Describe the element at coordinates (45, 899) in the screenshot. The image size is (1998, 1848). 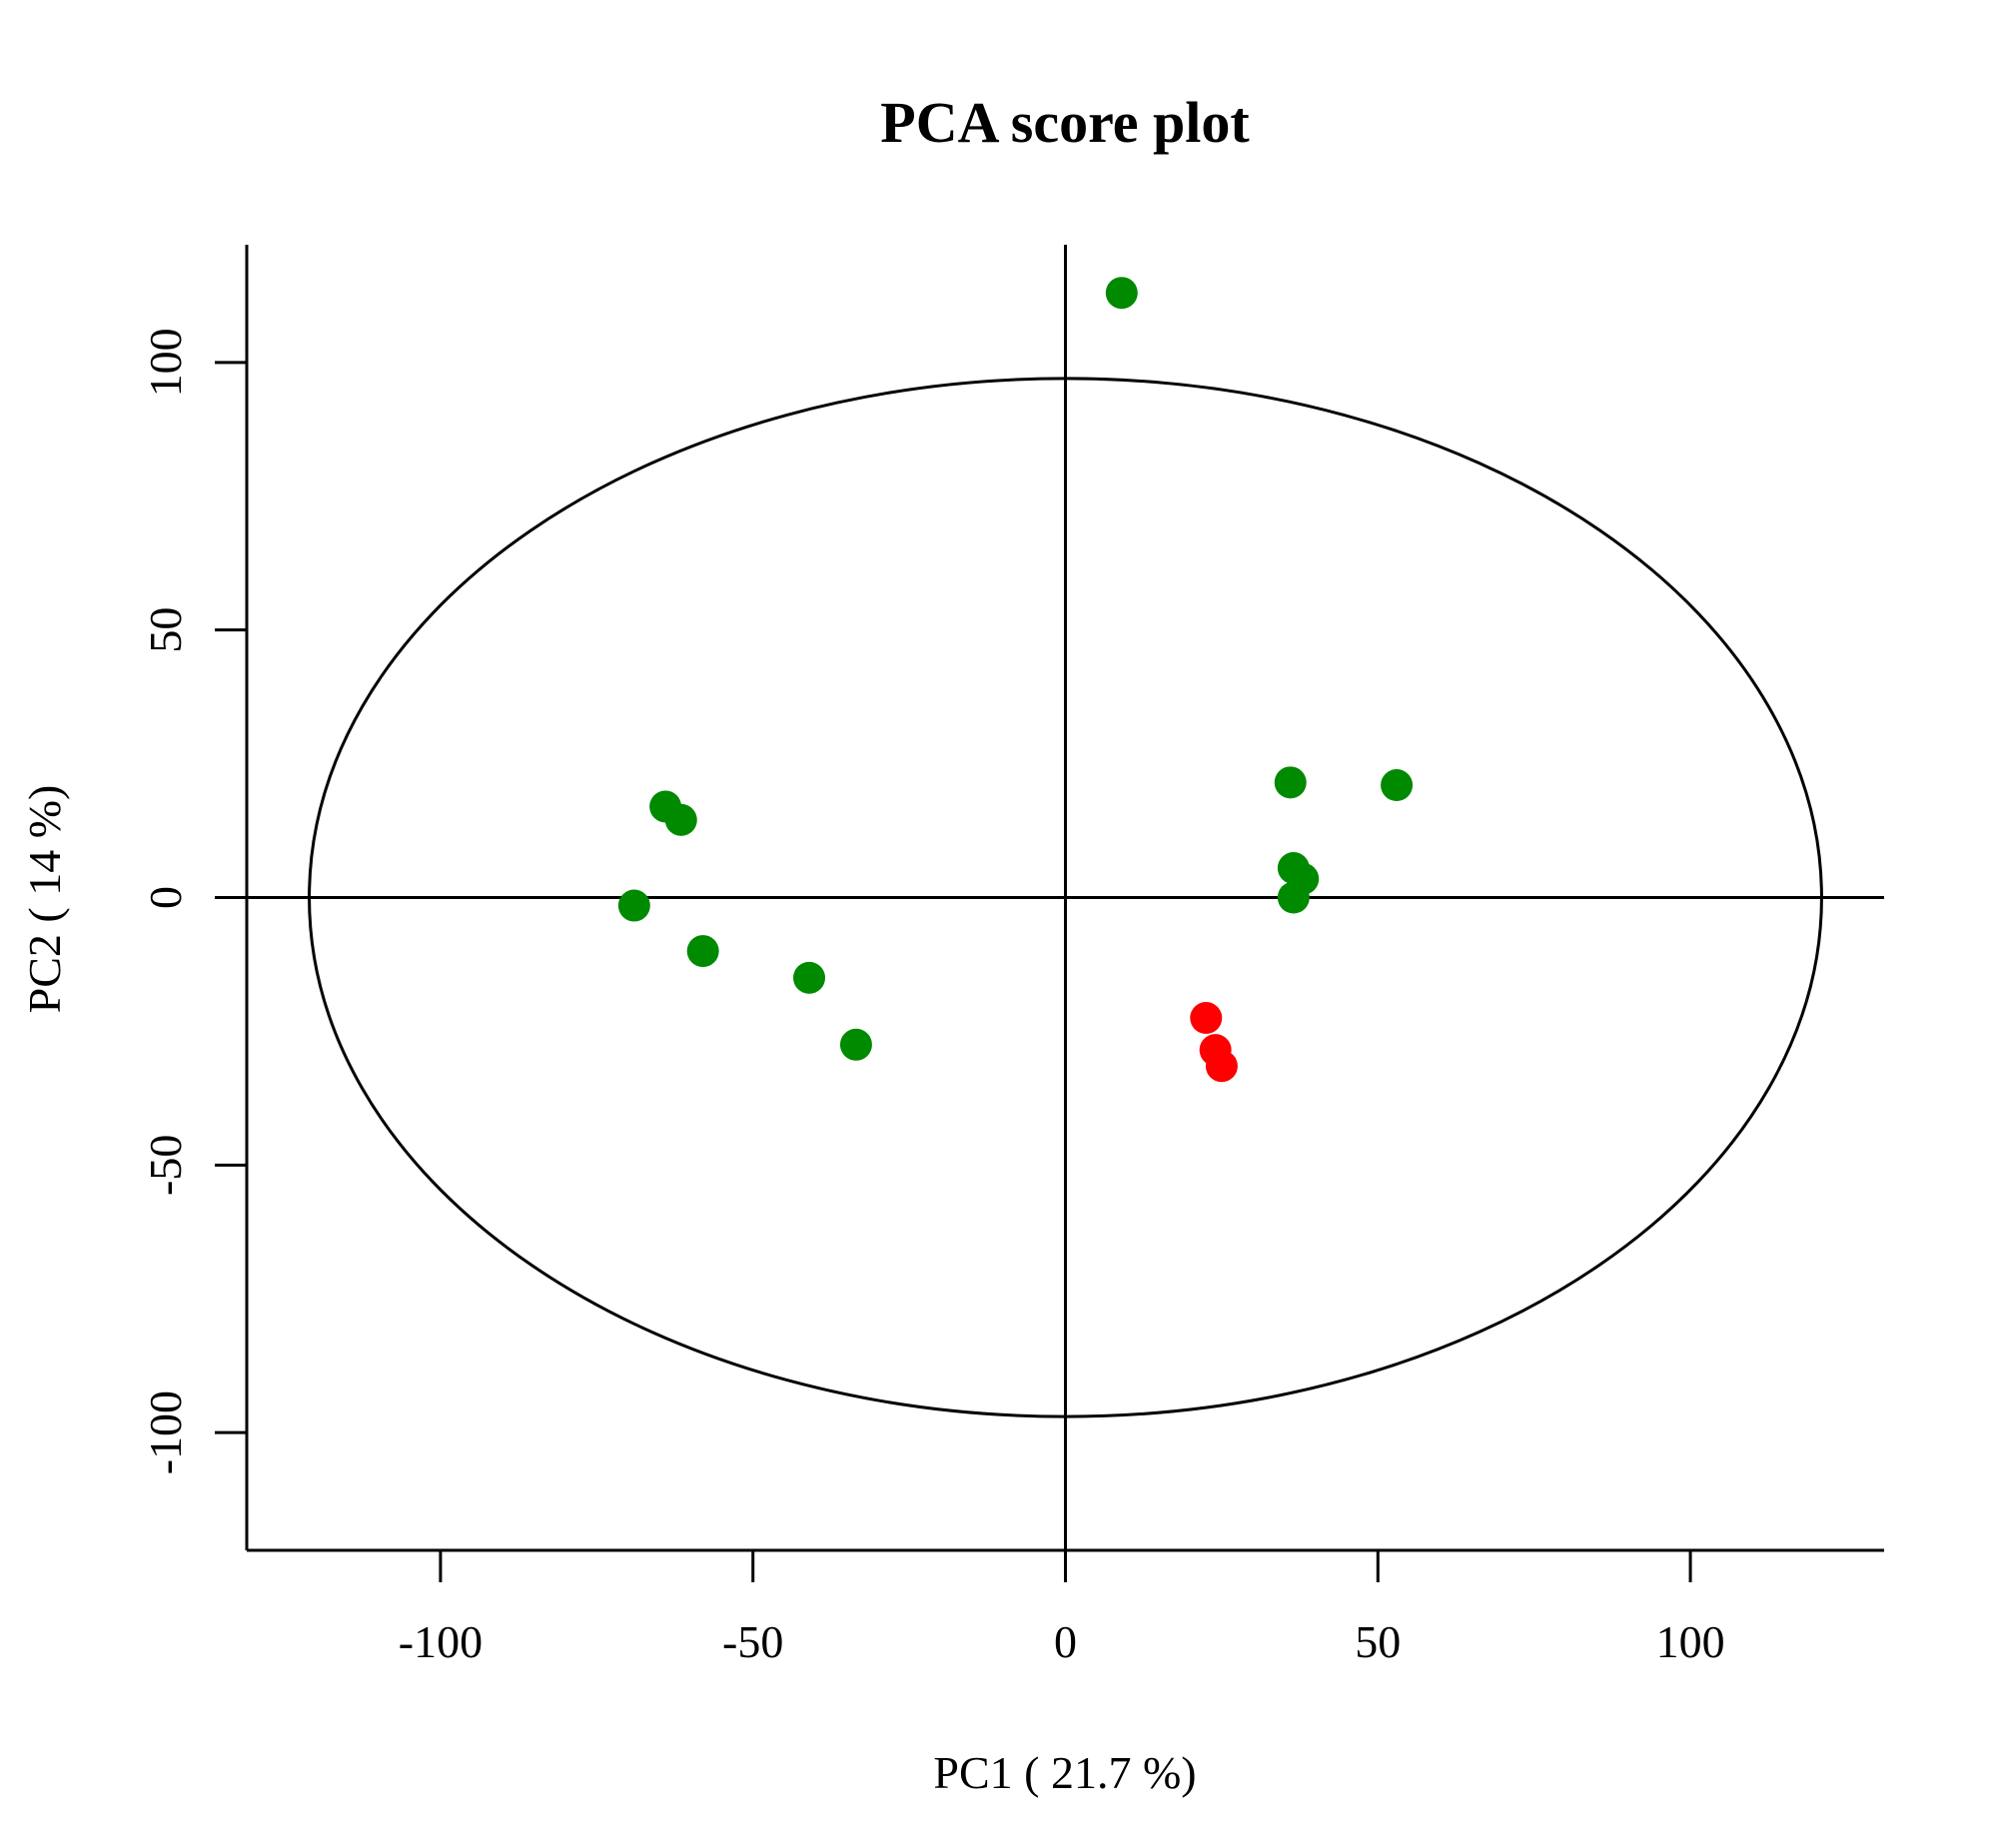
I see `y-axis-label: PC2 ( 14 %)` at that location.